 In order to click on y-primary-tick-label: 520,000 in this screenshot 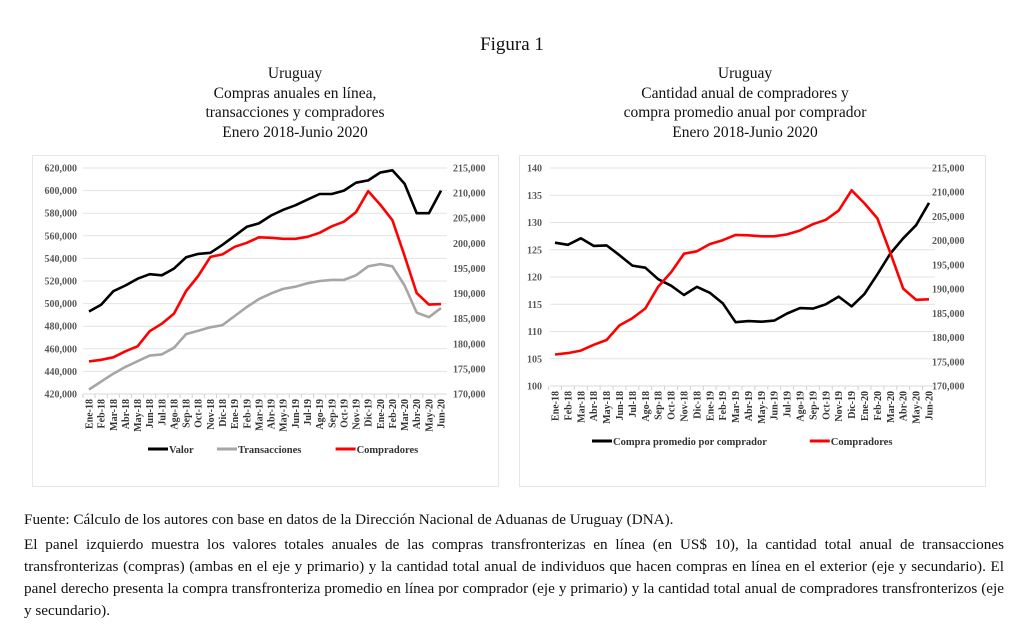, I will do `click(61, 282)`.